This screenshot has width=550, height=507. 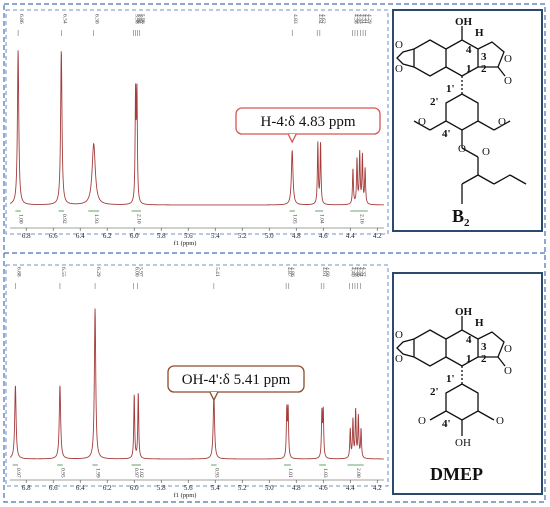 What do you see at coordinates (484, 347) in the screenshot?
I see `dmep-n3-label: 3` at bounding box center [484, 347].